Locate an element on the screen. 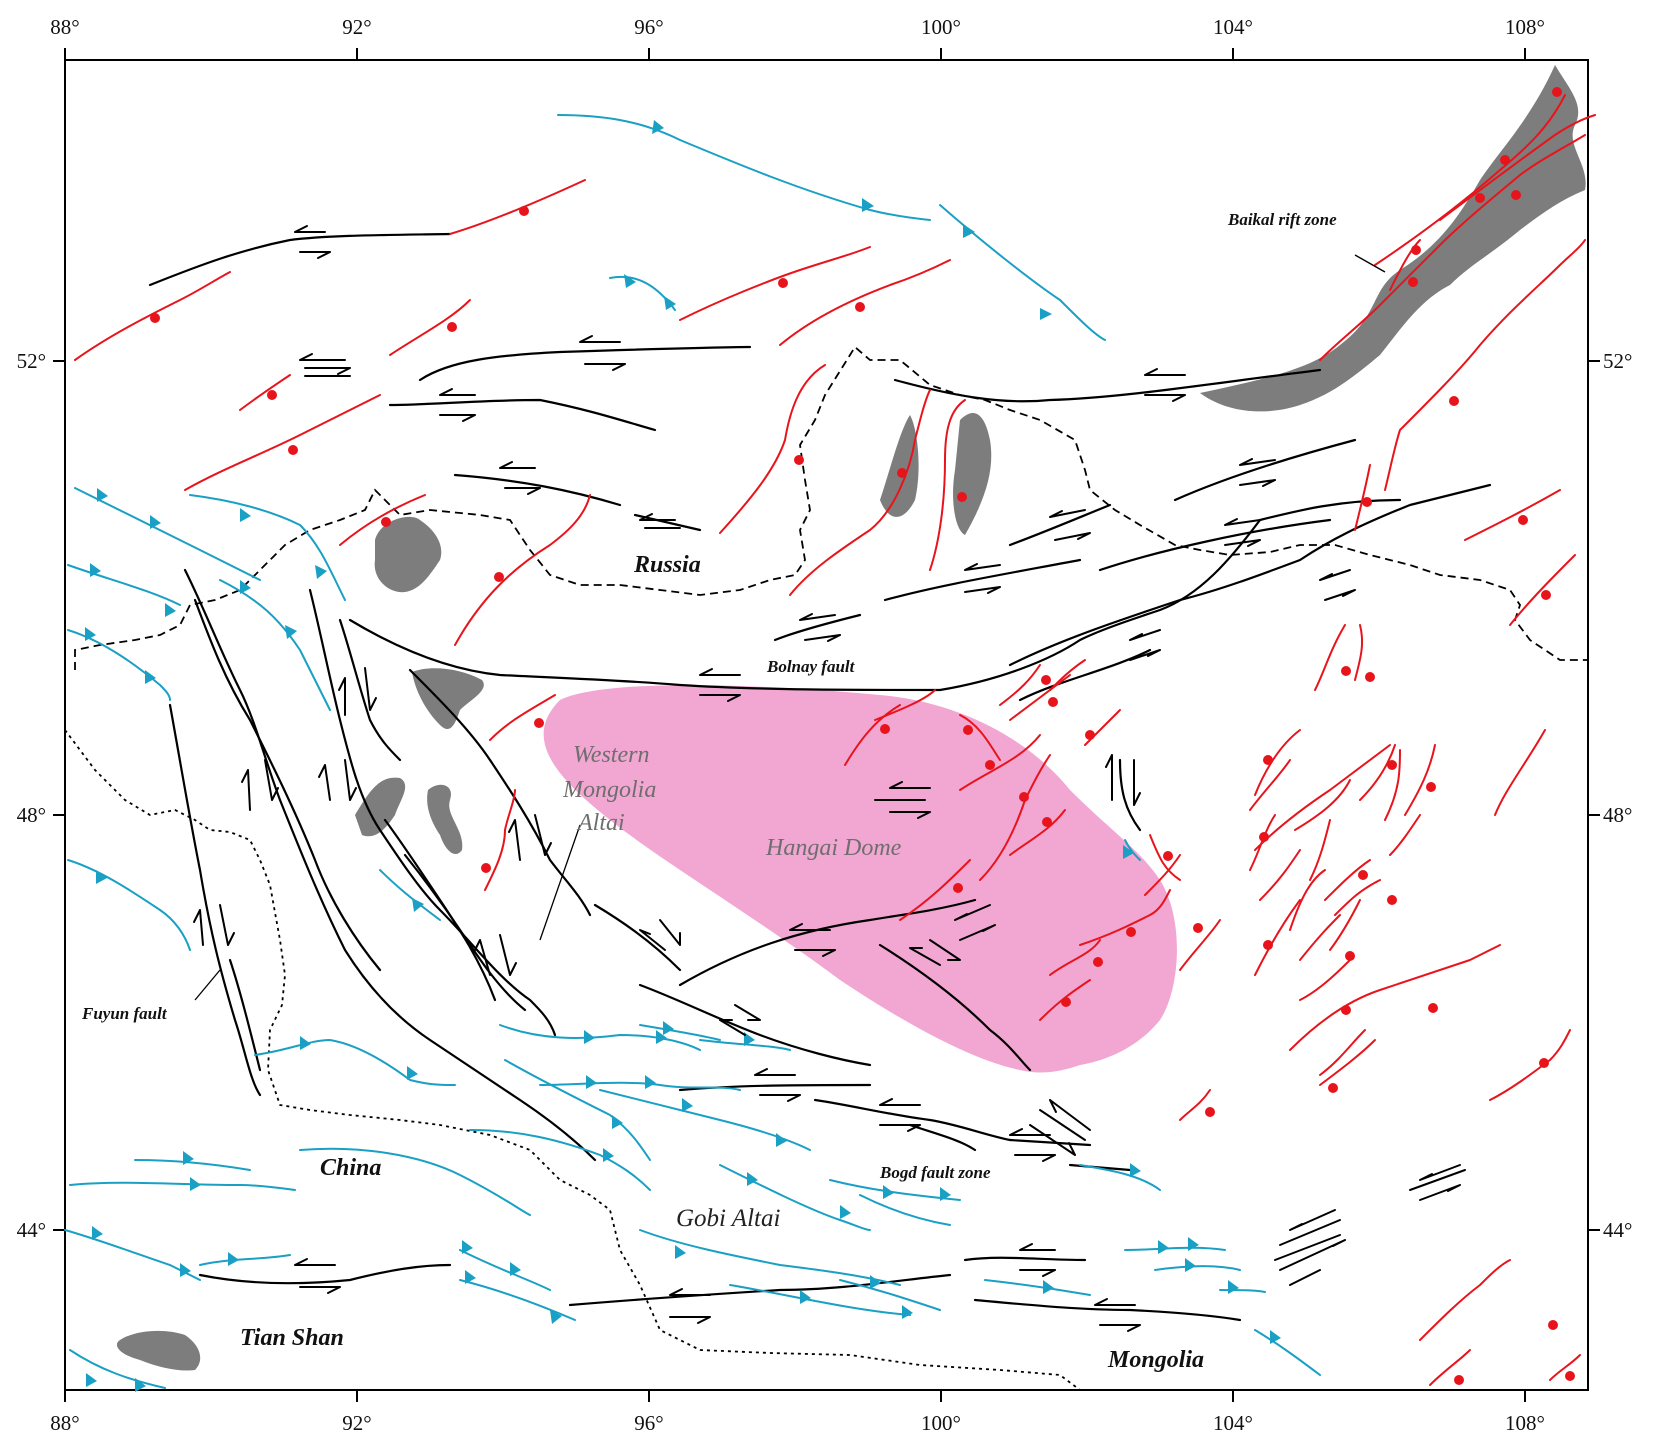 The width and height of the screenshot is (1655, 1446). bottom-tick-label: 92° is located at coordinates (356, 1423).